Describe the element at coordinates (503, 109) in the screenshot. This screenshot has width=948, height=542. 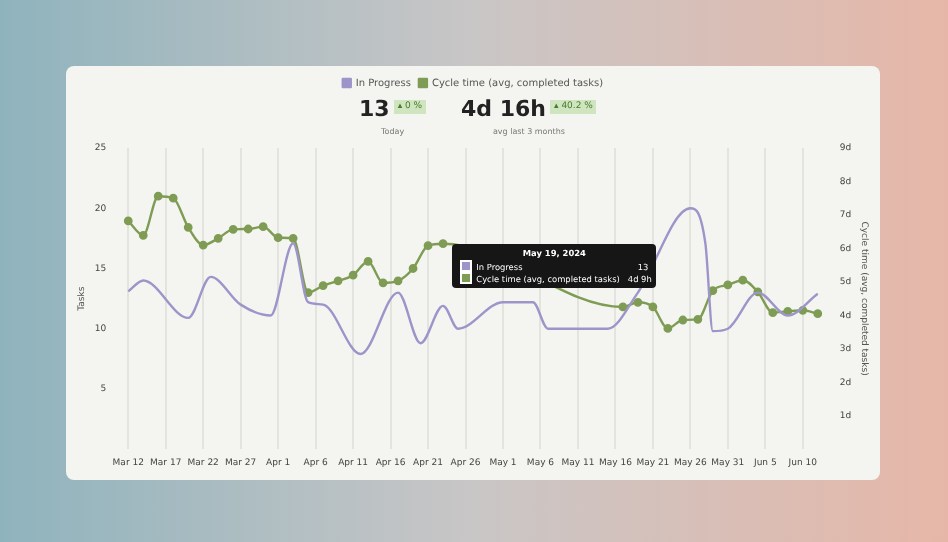
I see `text: 4d 16h` at that location.